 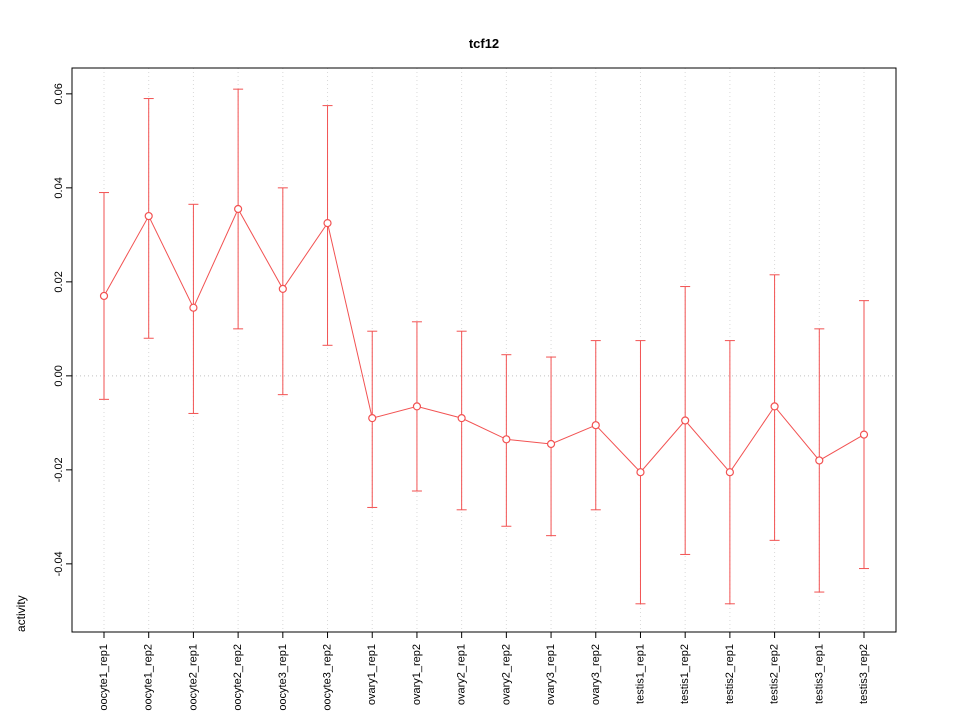 What do you see at coordinates (819, 674) in the screenshot?
I see `svg-text: testis3_rep1` at bounding box center [819, 674].